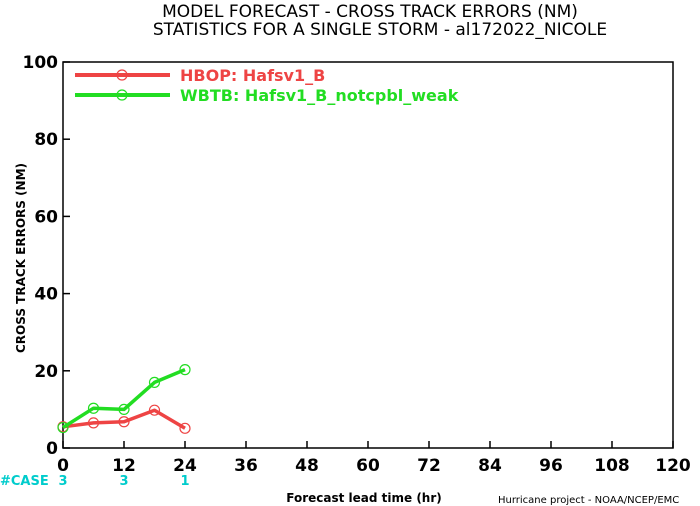  Describe the element at coordinates (124, 466) in the screenshot. I see `x-tick-label: 12` at that location.